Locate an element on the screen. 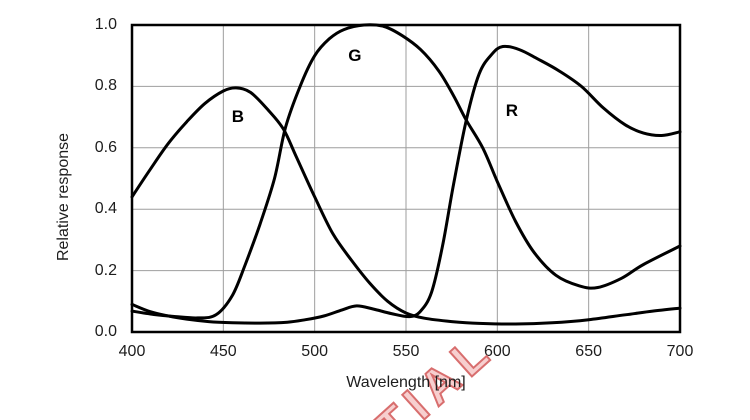  x-tick-label: 400 is located at coordinates (132, 351).